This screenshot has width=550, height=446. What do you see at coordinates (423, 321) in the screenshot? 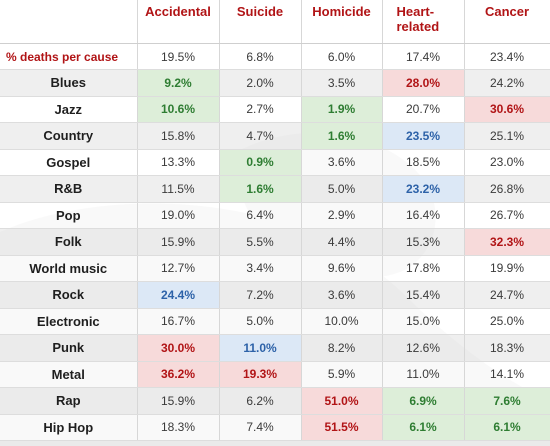
I see `value-cell: 15.0%` at bounding box center [423, 321].